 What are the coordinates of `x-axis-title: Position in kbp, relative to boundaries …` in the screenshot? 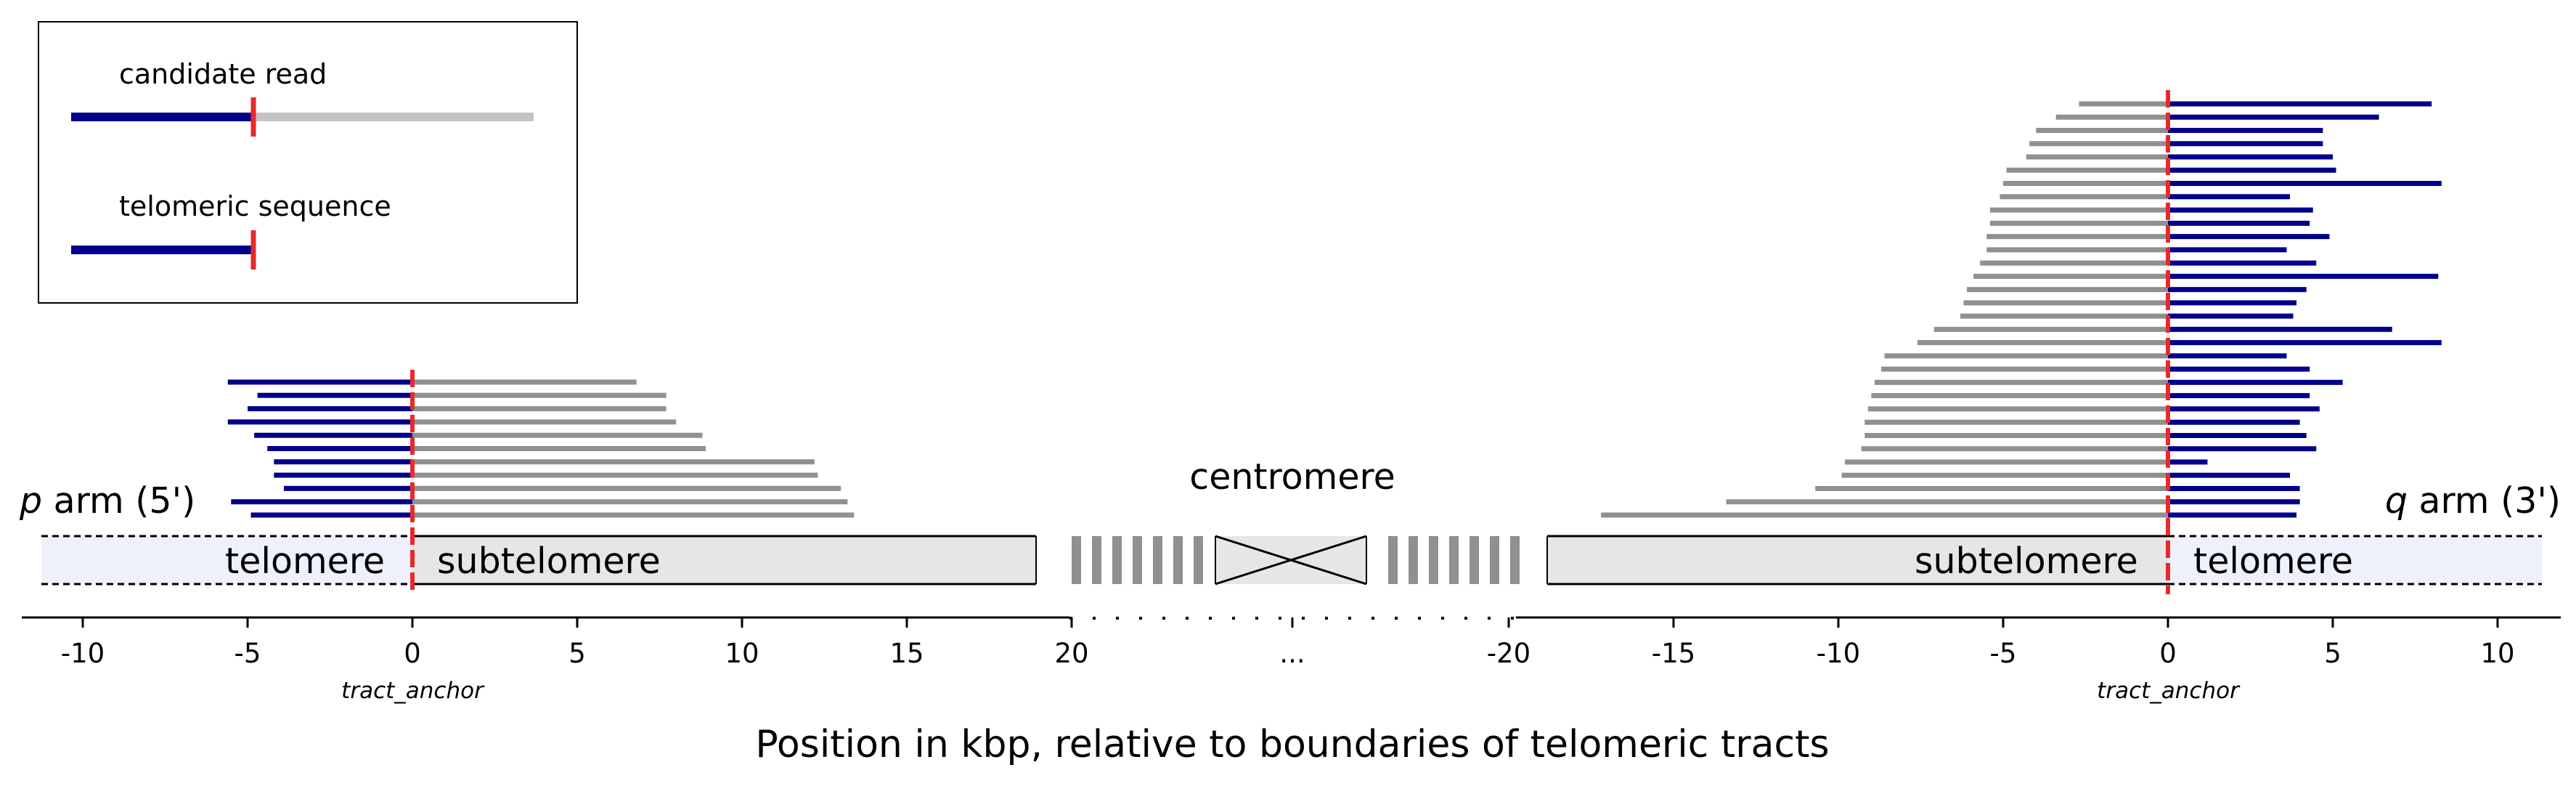 It's located at (1292, 744).